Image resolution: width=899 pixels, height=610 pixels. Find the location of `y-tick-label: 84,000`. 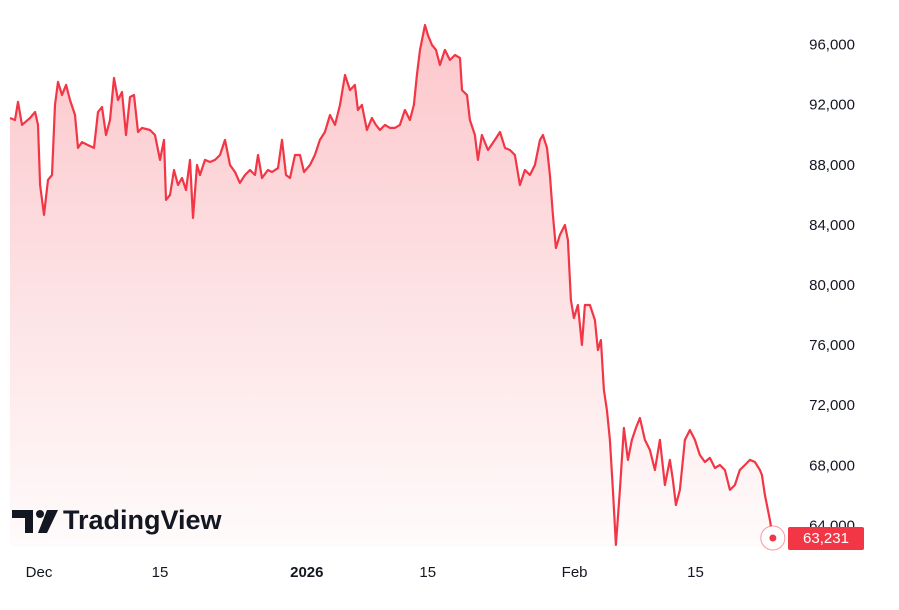

y-tick-label: 84,000 is located at coordinates (832, 225).